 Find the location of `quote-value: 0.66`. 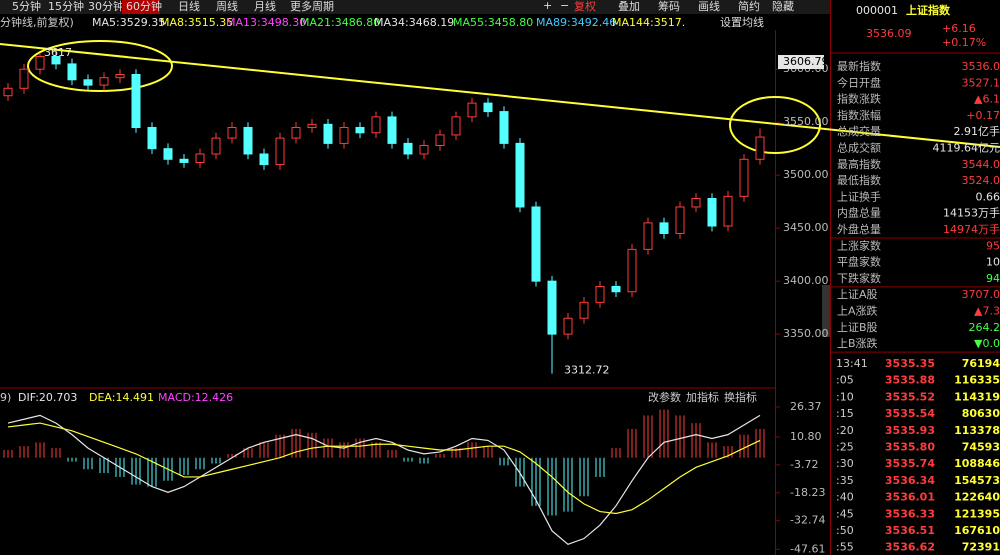

quote-value: 0.66 is located at coordinates (988, 196).